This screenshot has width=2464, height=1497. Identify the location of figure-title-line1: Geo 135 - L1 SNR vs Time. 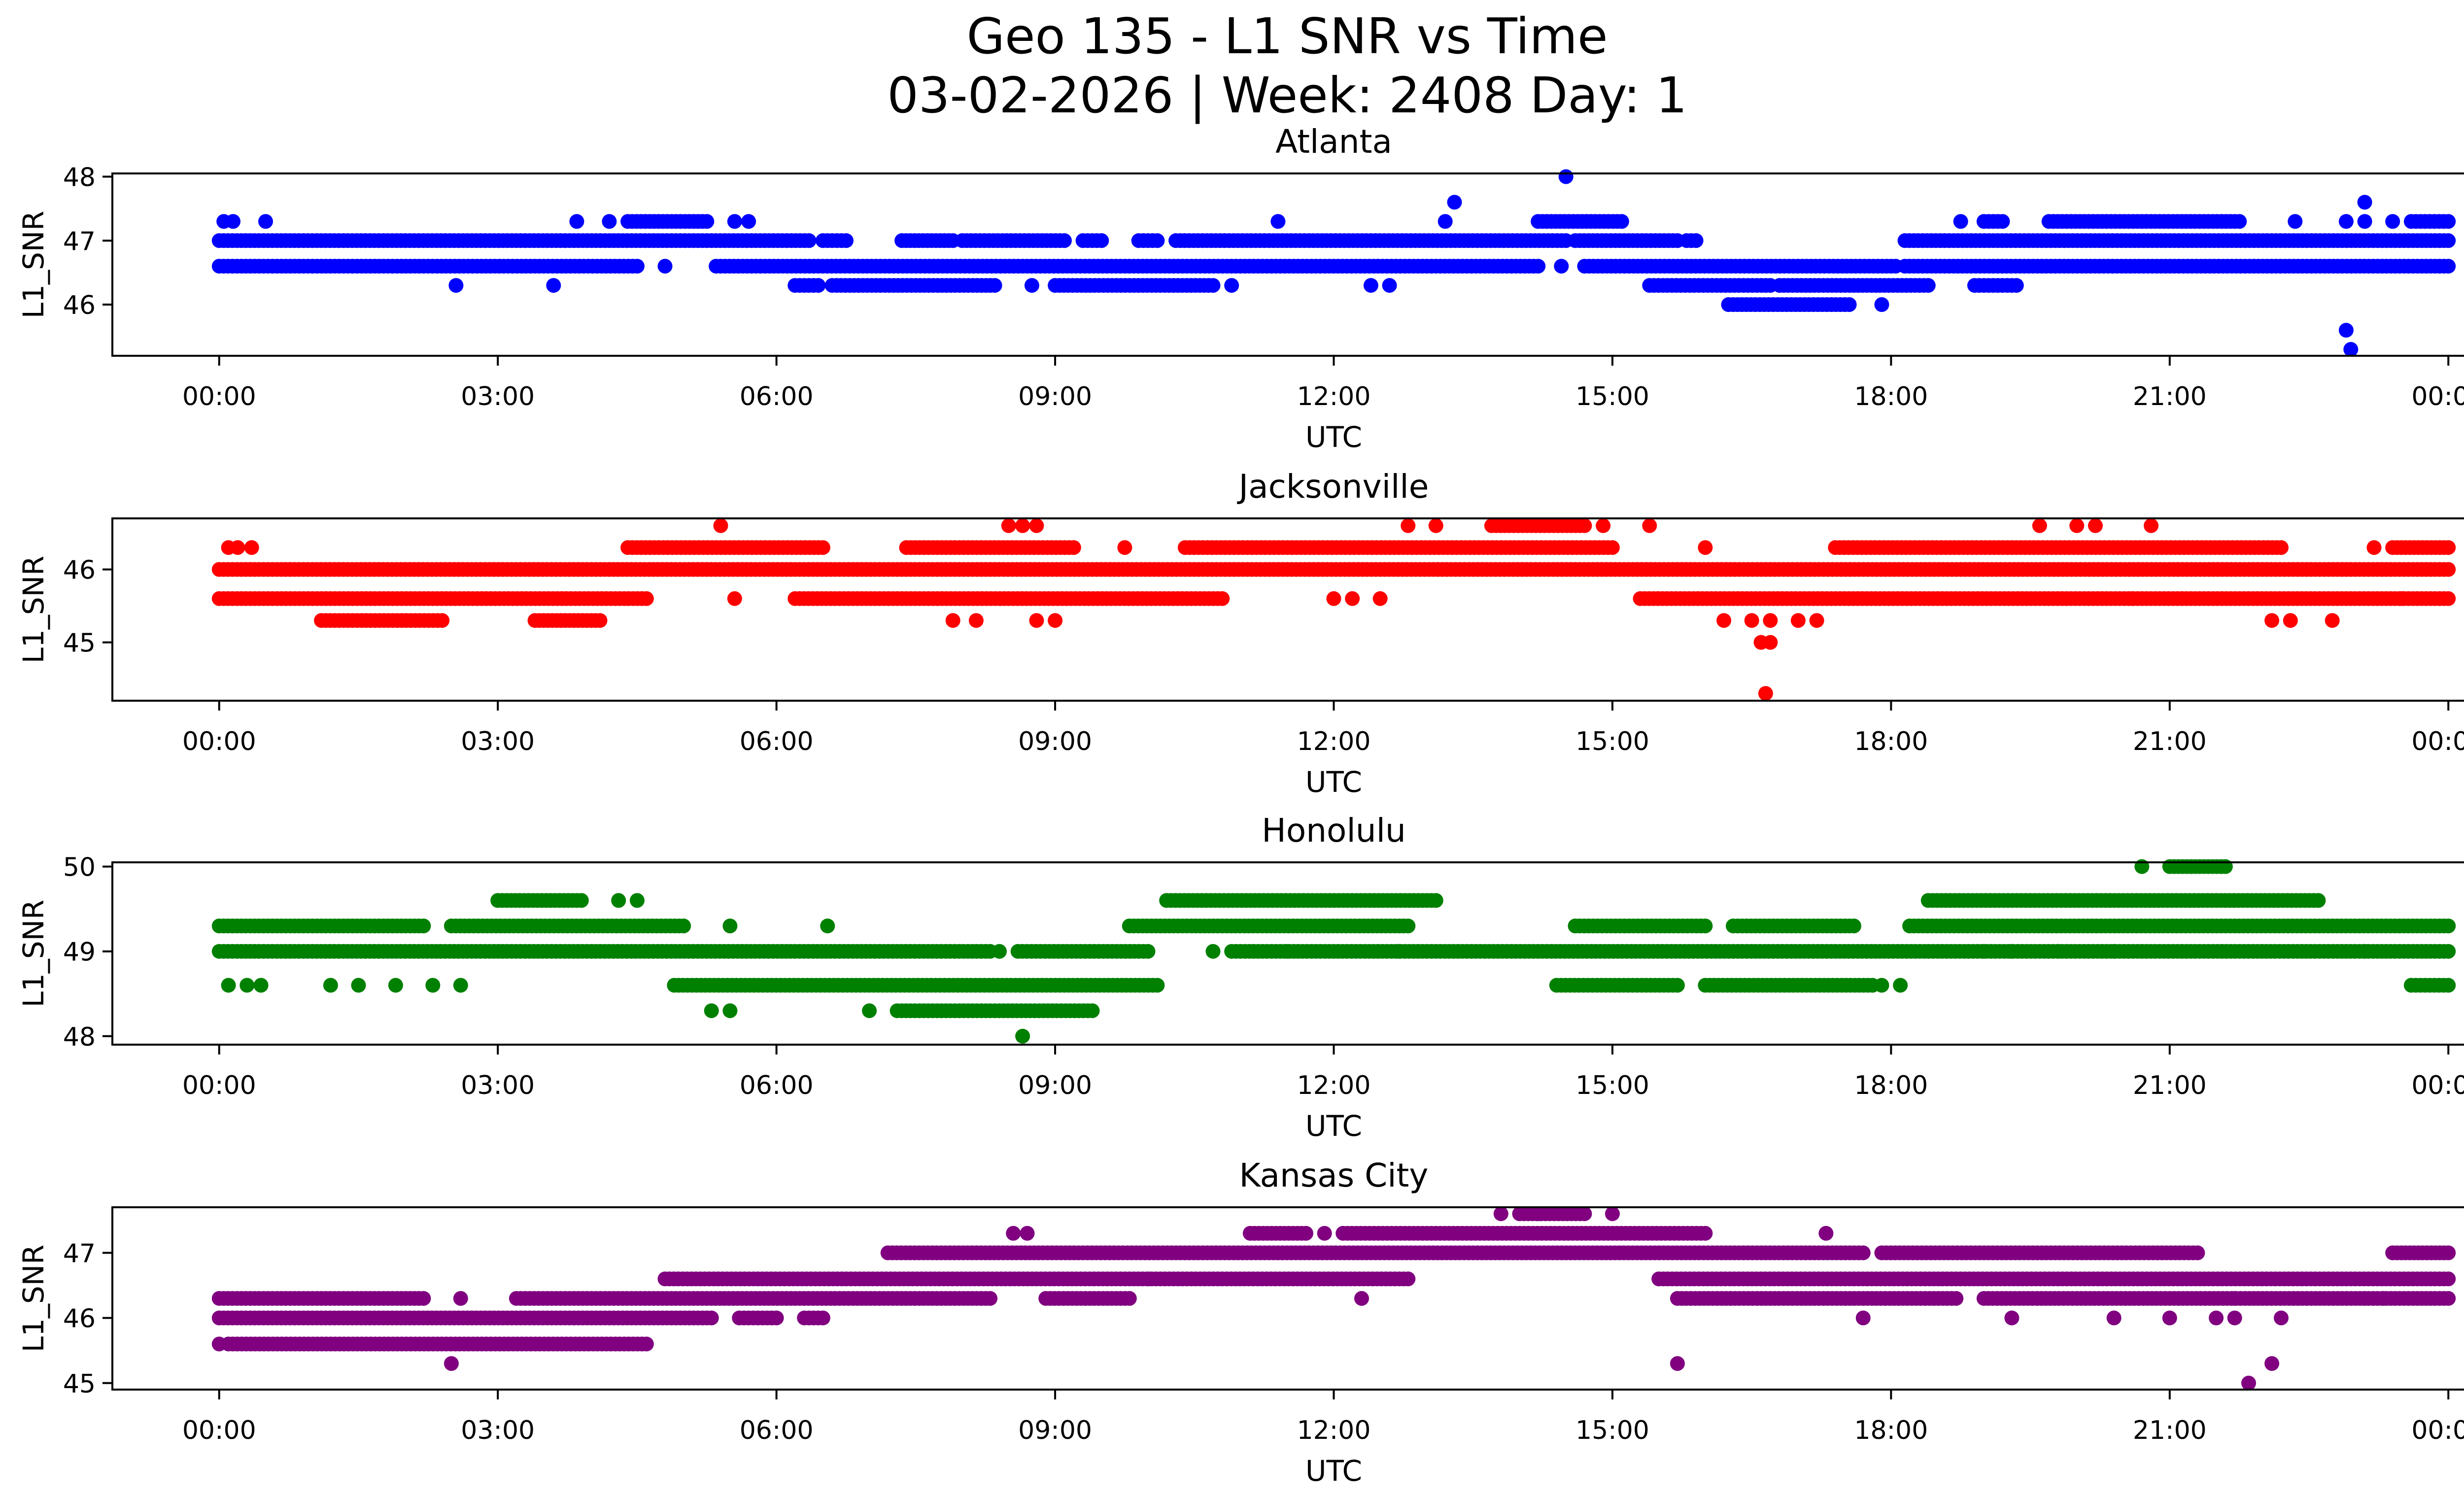
(1287, 36).